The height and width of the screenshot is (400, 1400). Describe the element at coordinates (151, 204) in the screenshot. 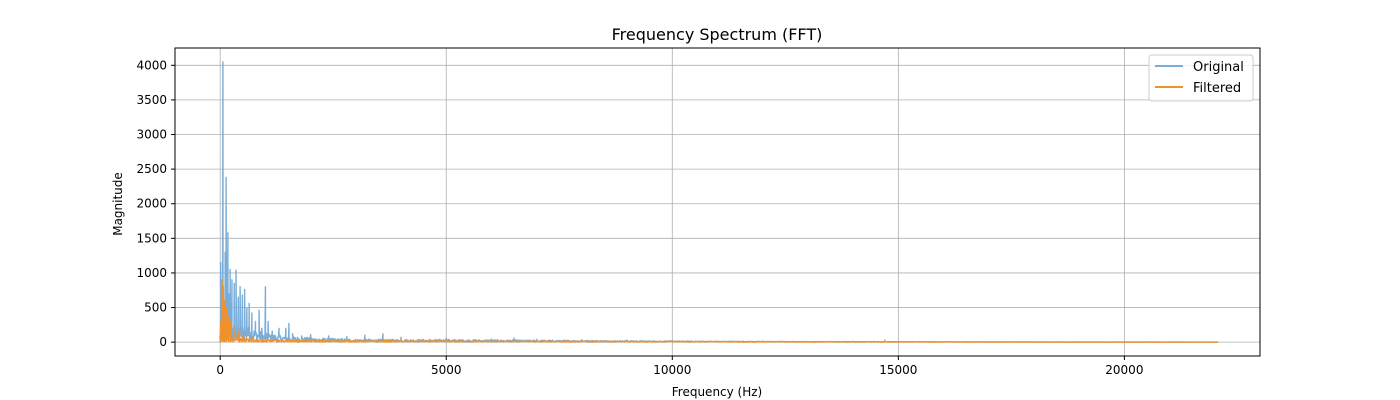

I see `y-tick-label: 2000` at that location.